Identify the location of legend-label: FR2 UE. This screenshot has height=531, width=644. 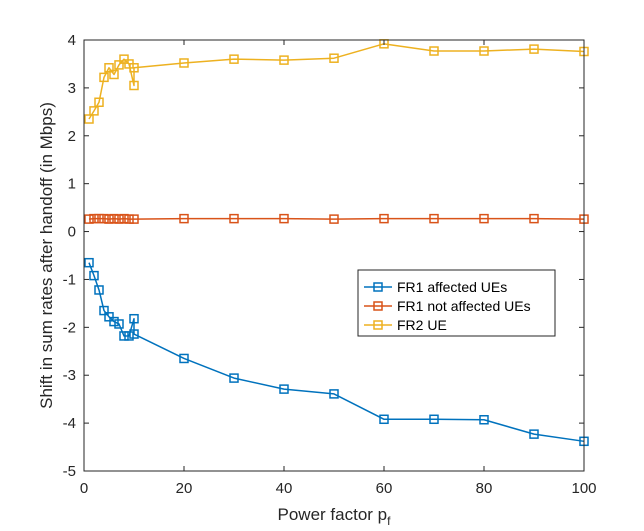
(422, 325).